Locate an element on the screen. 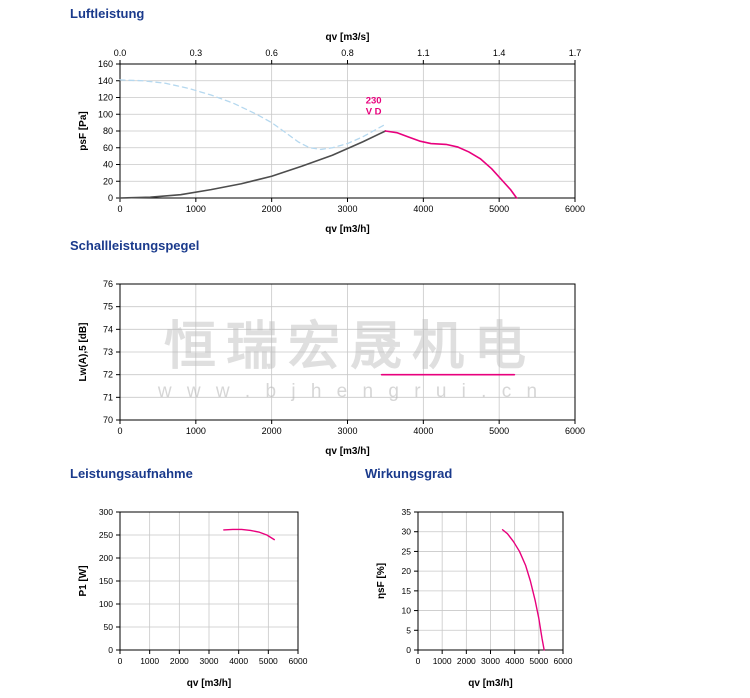  svg-text: 25 is located at coordinates (407, 551).